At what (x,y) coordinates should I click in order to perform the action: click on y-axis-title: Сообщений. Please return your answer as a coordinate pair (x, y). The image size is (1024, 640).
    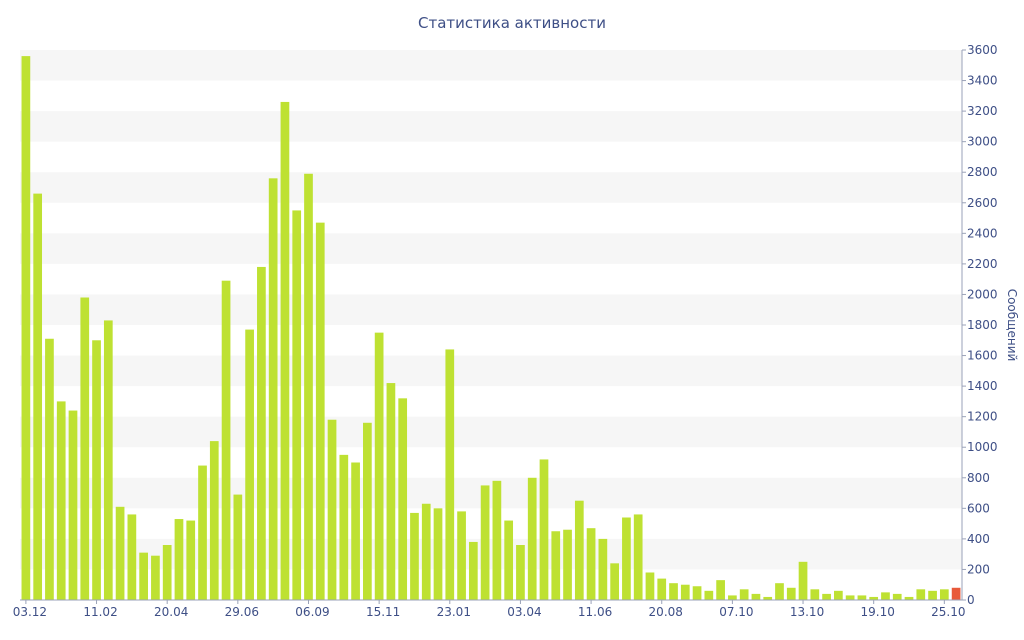
    Looking at the image, I should click on (1012, 325).